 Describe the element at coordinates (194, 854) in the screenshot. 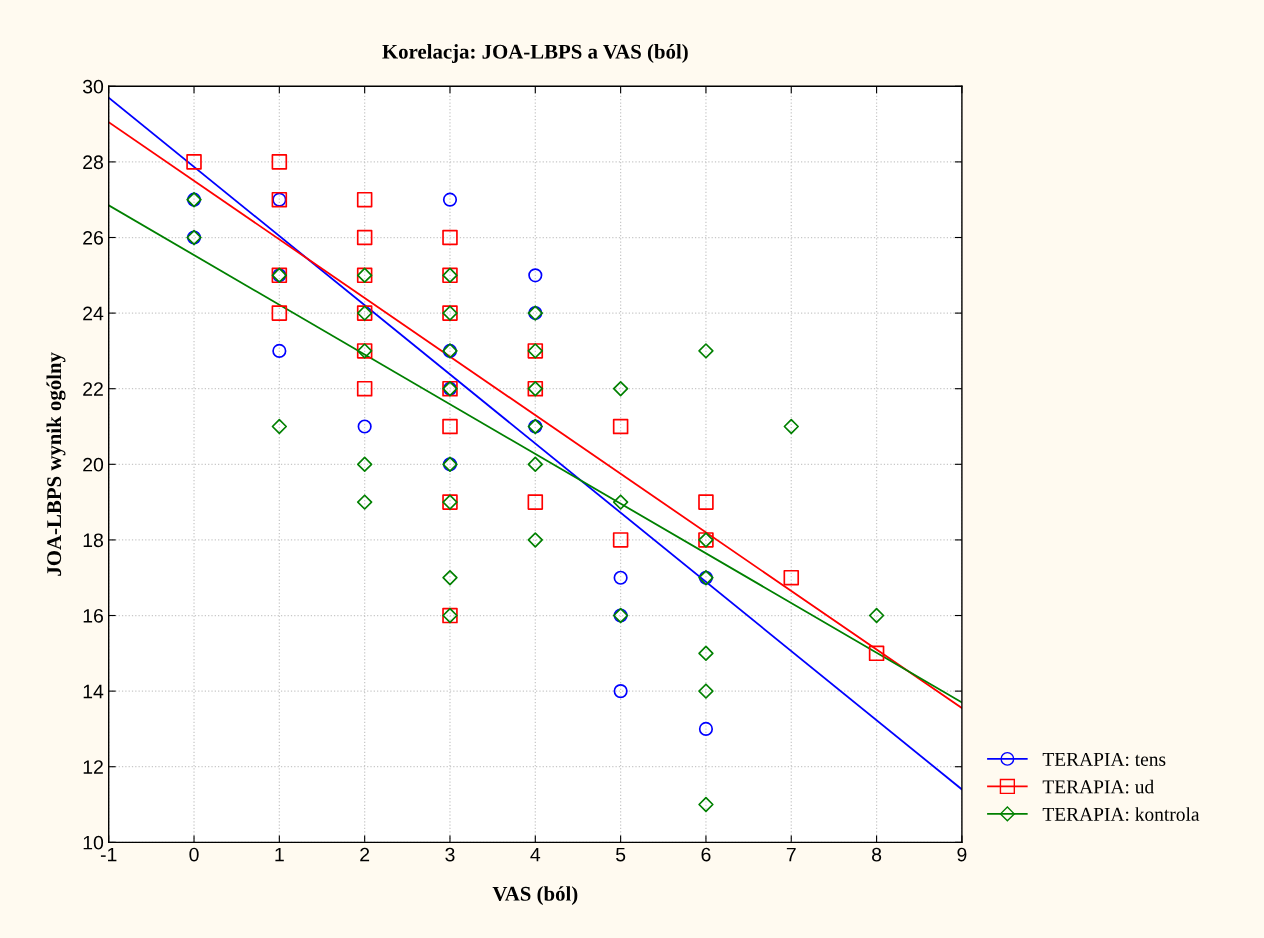

I see `x-tick-label: 0` at that location.